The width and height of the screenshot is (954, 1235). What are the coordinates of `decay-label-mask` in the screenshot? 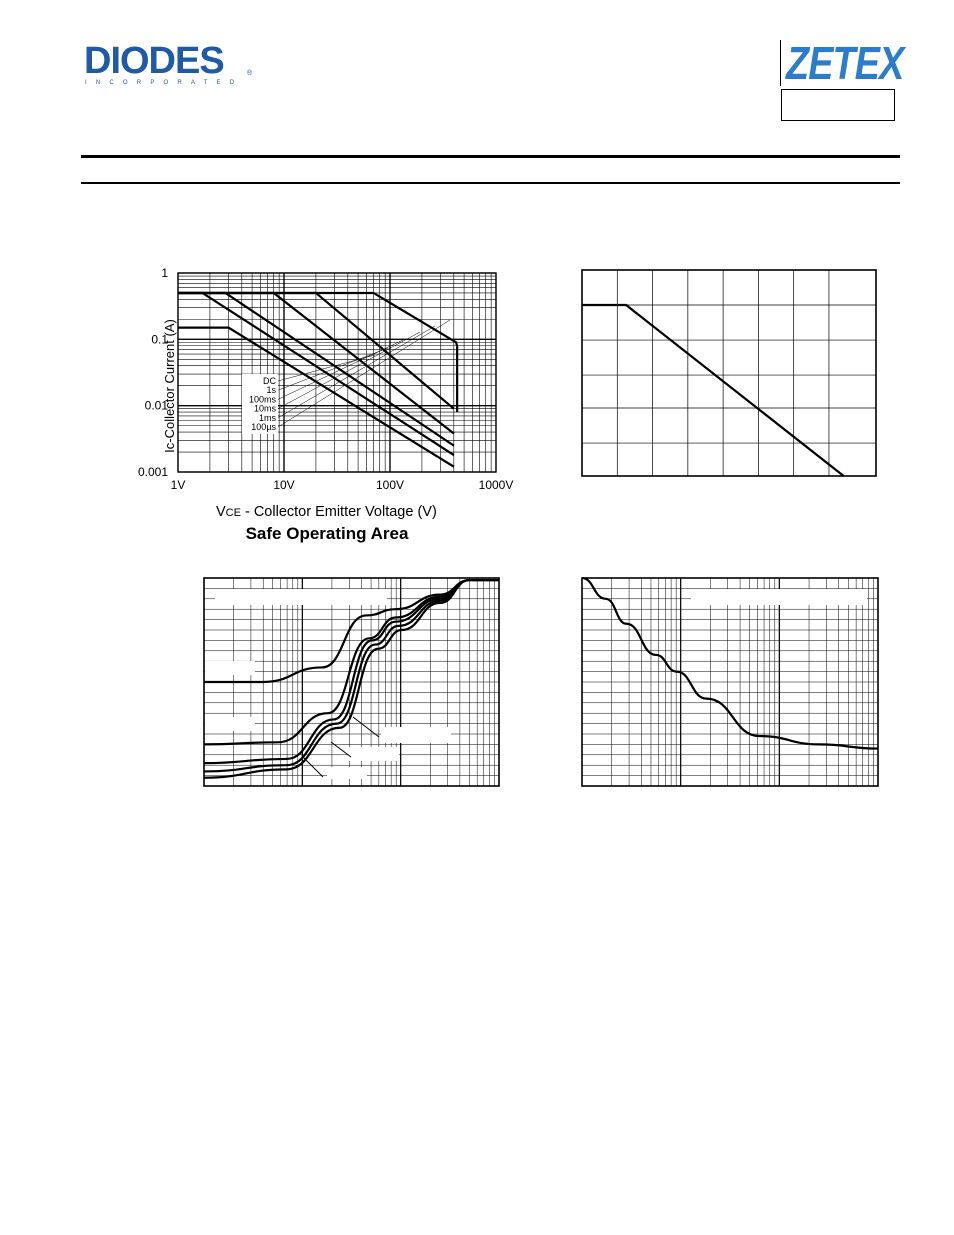 It's located at (779, 597).